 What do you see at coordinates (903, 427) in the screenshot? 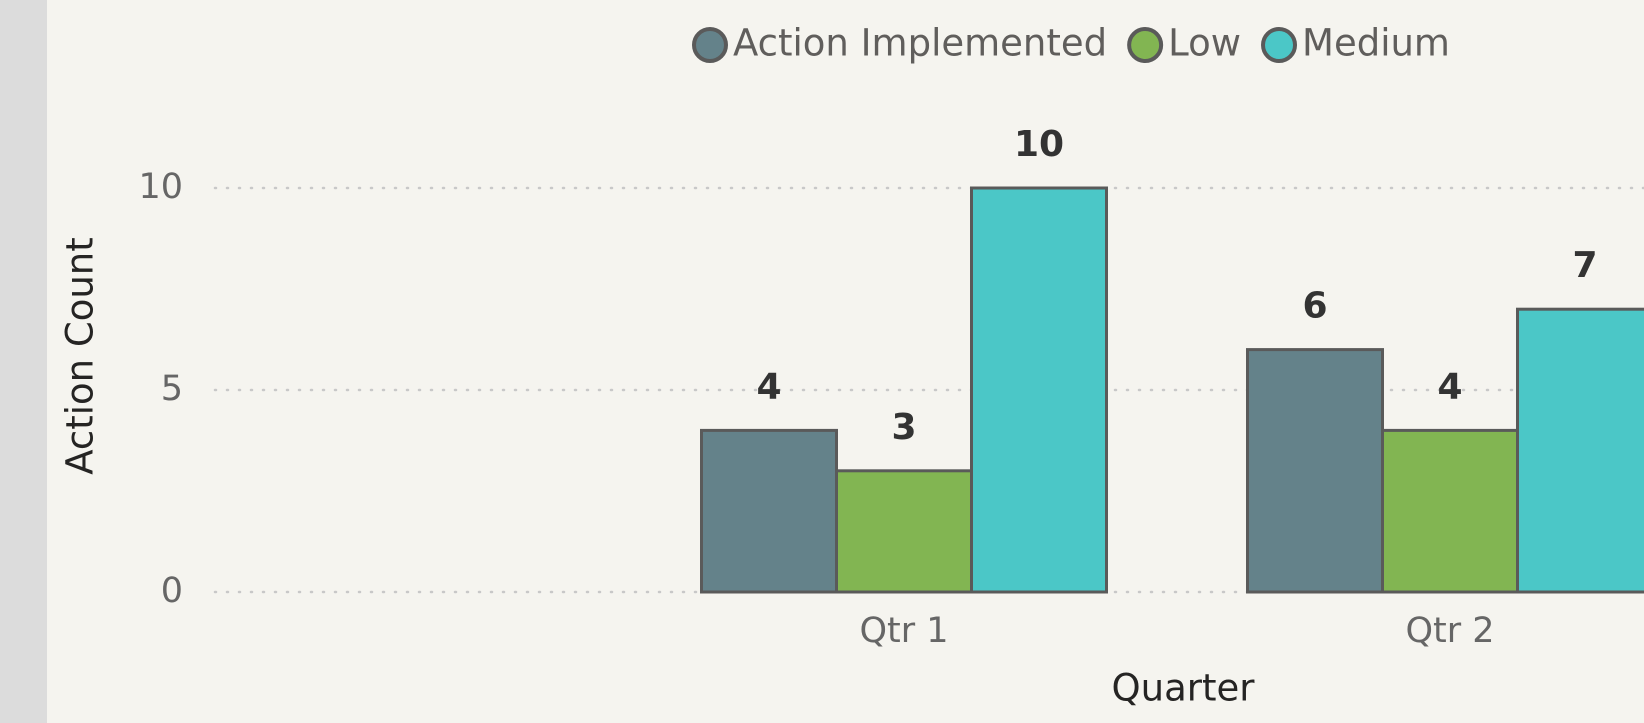
I see `data-label: 3` at bounding box center [903, 427].